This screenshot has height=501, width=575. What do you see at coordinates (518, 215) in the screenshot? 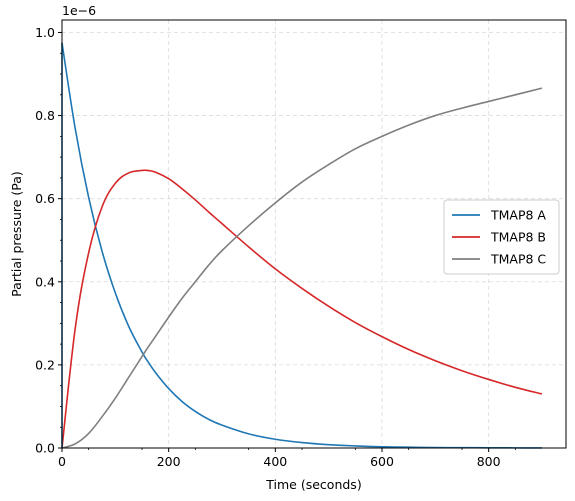
I see `legend-label-tmap8-a: TMAP8 A` at bounding box center [518, 215].